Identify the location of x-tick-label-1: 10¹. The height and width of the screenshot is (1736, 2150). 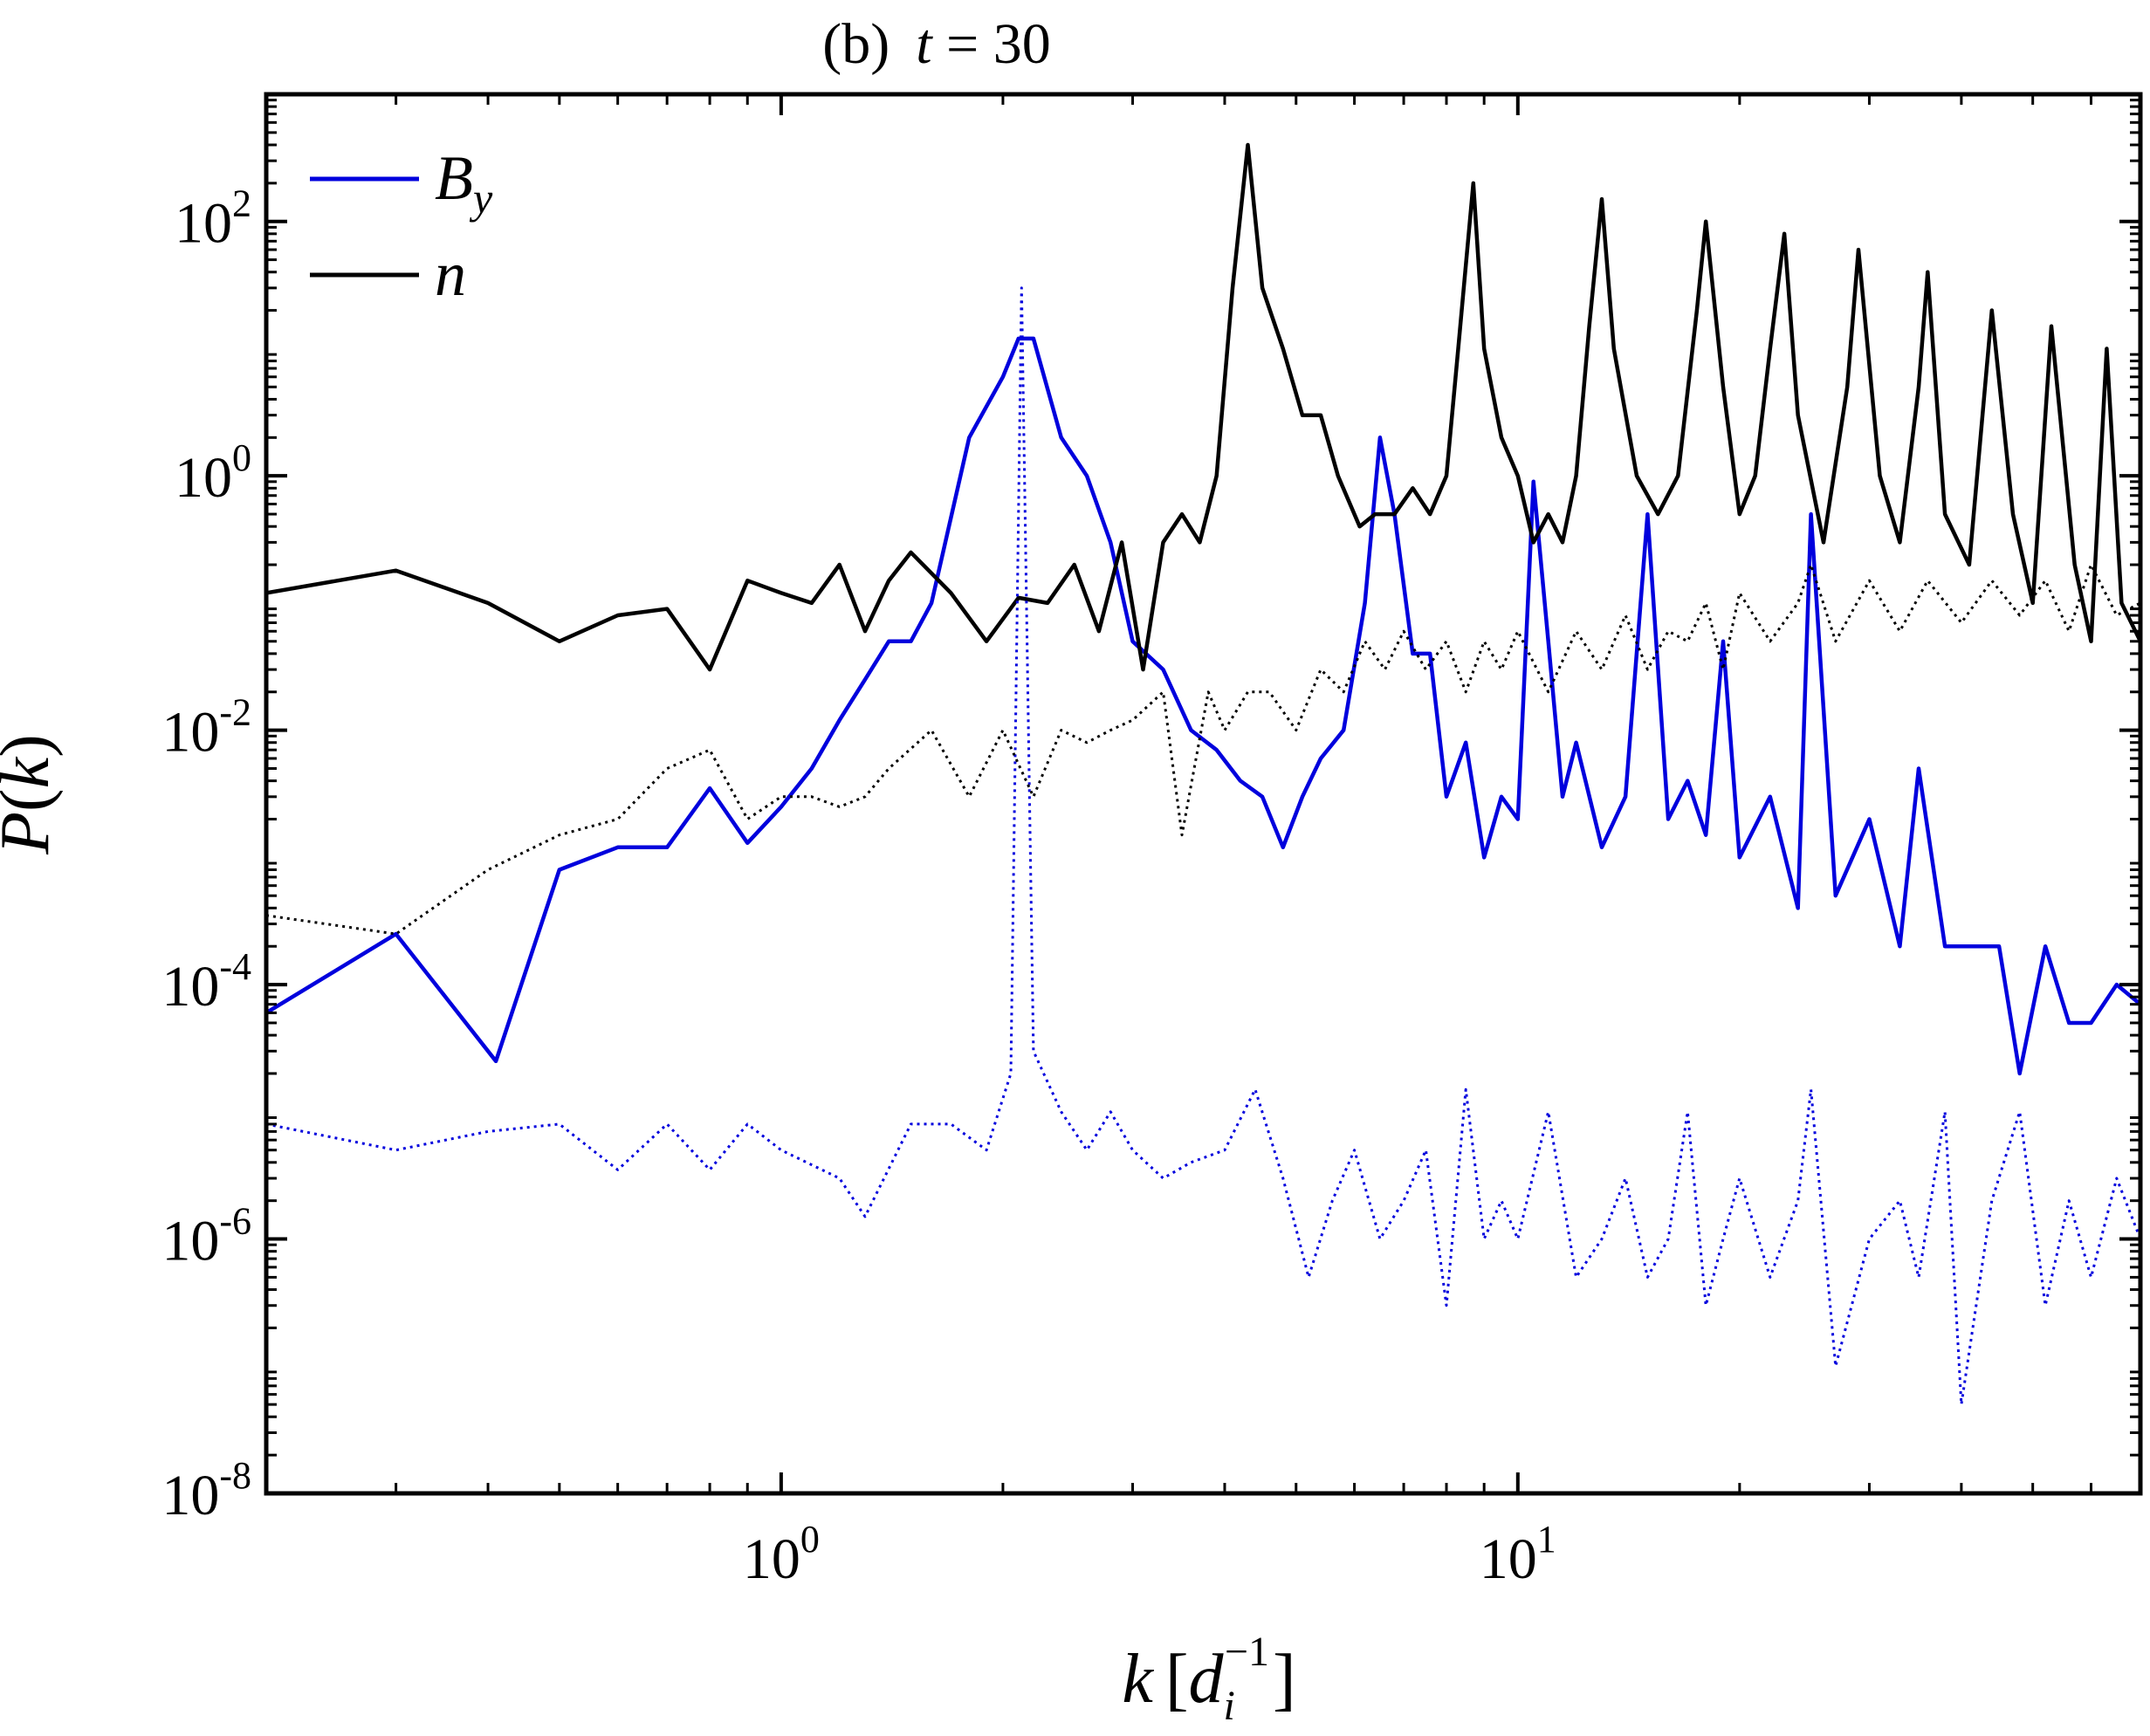
(1518, 1555).